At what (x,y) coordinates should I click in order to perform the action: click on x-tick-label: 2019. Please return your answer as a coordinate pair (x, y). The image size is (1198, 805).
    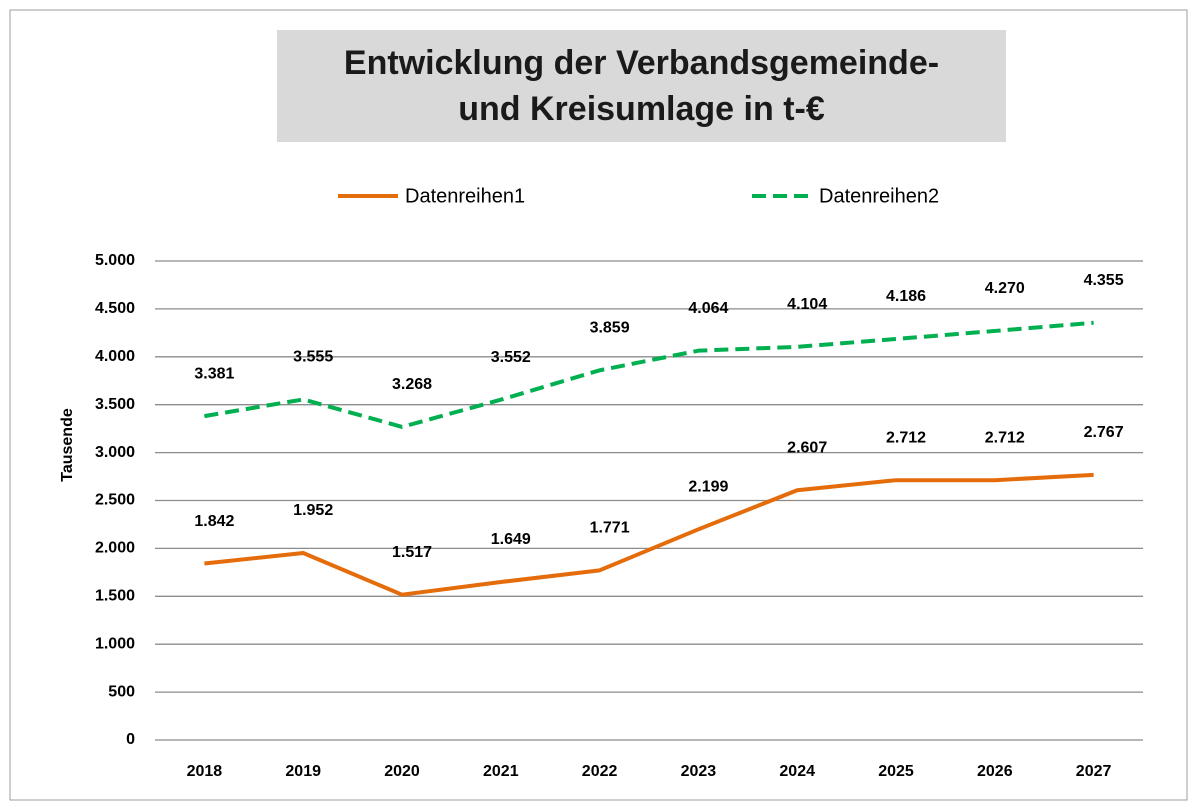
    Looking at the image, I should click on (303, 771).